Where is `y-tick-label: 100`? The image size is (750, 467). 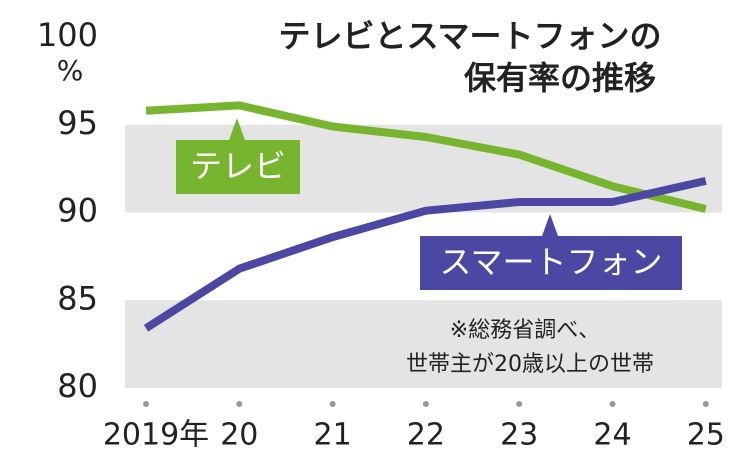 y-tick-label: 100 is located at coordinates (67, 35).